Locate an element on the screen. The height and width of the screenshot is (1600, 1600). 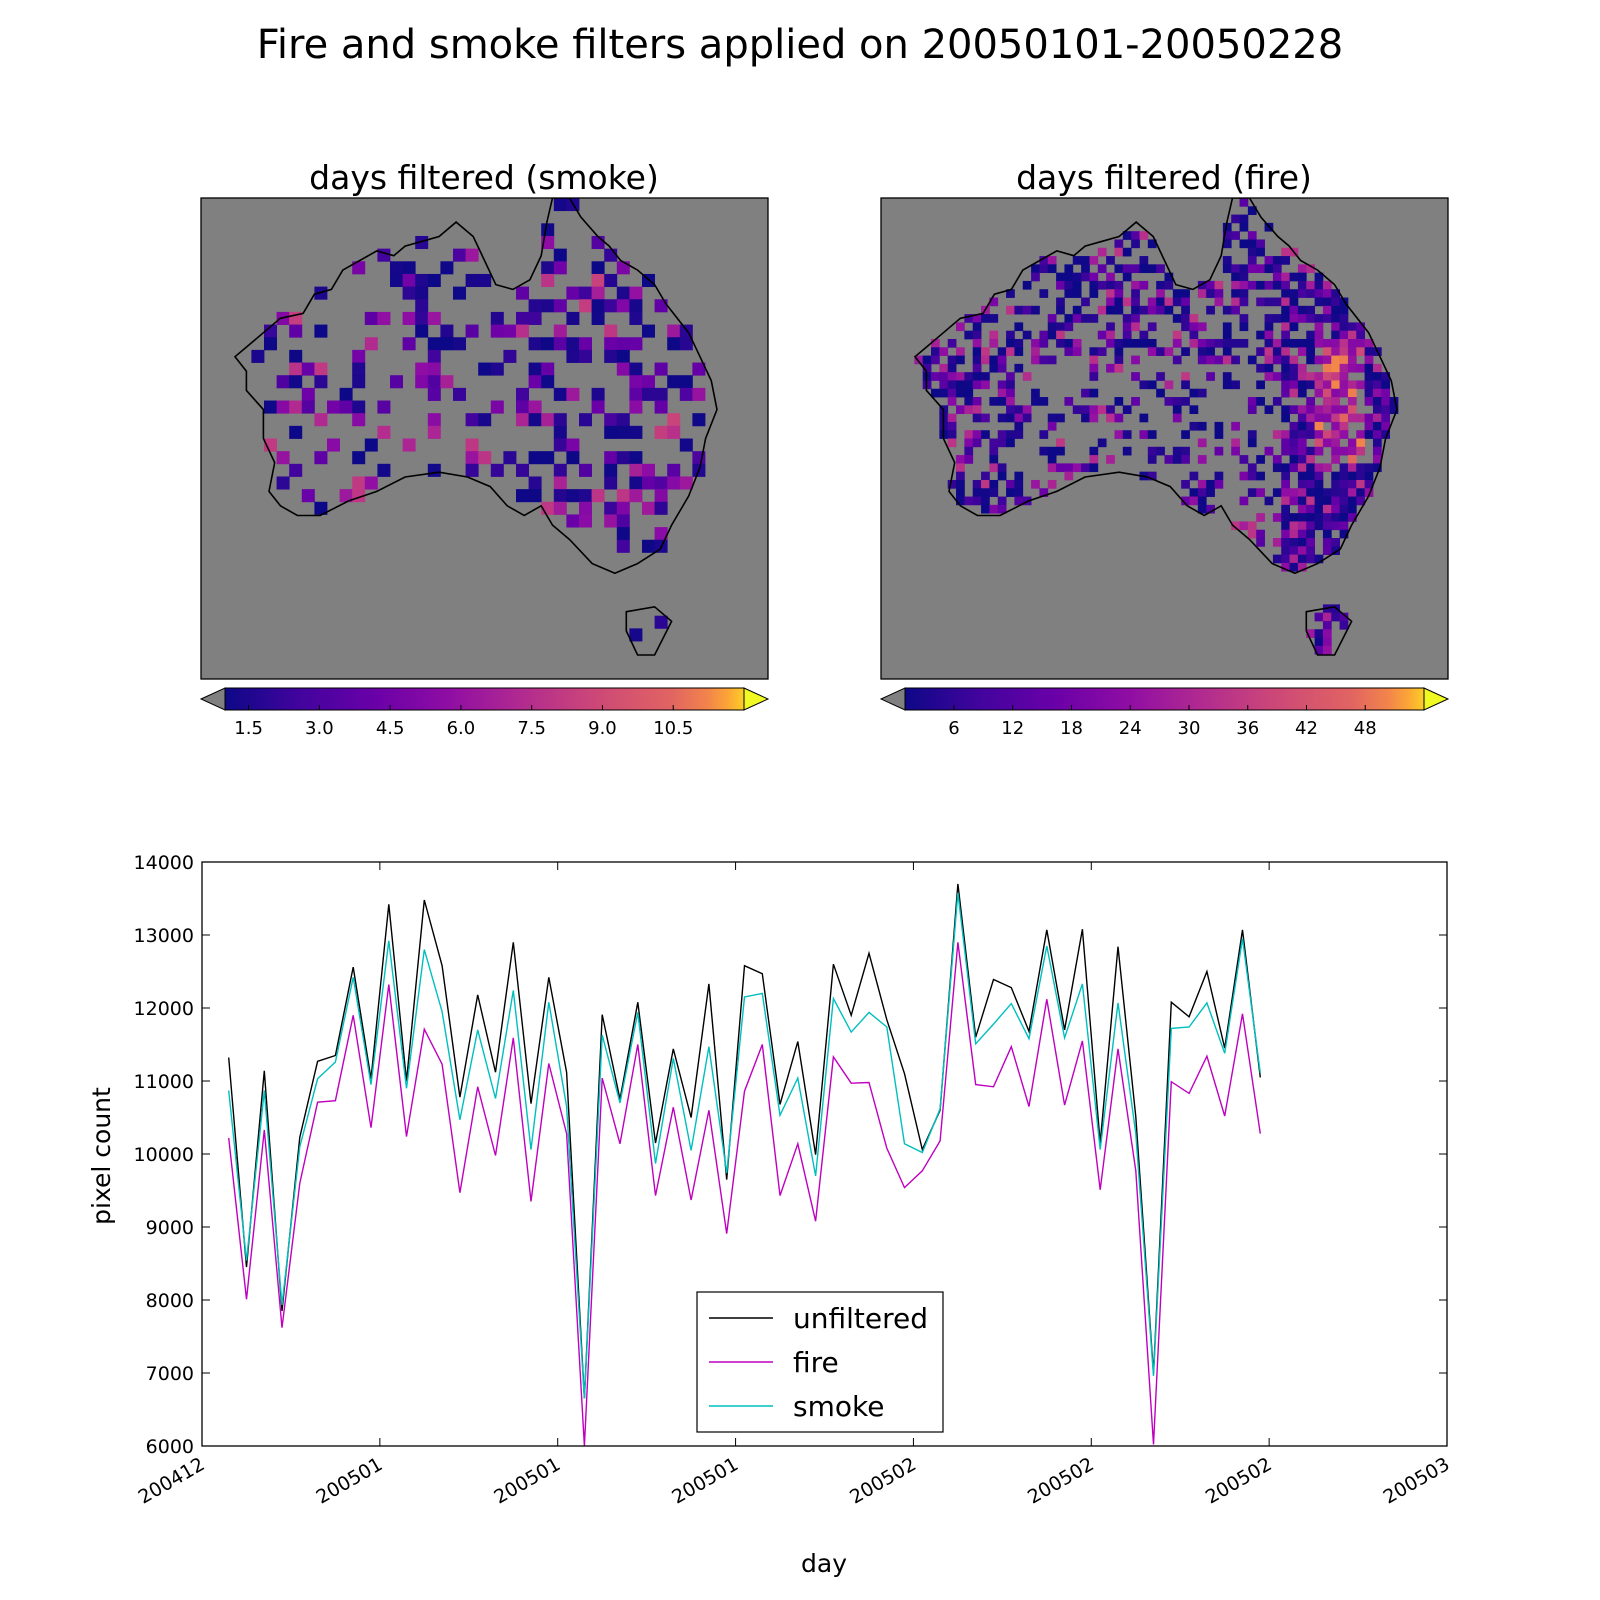
x-tick-label: 200412 is located at coordinates (172, 1480).